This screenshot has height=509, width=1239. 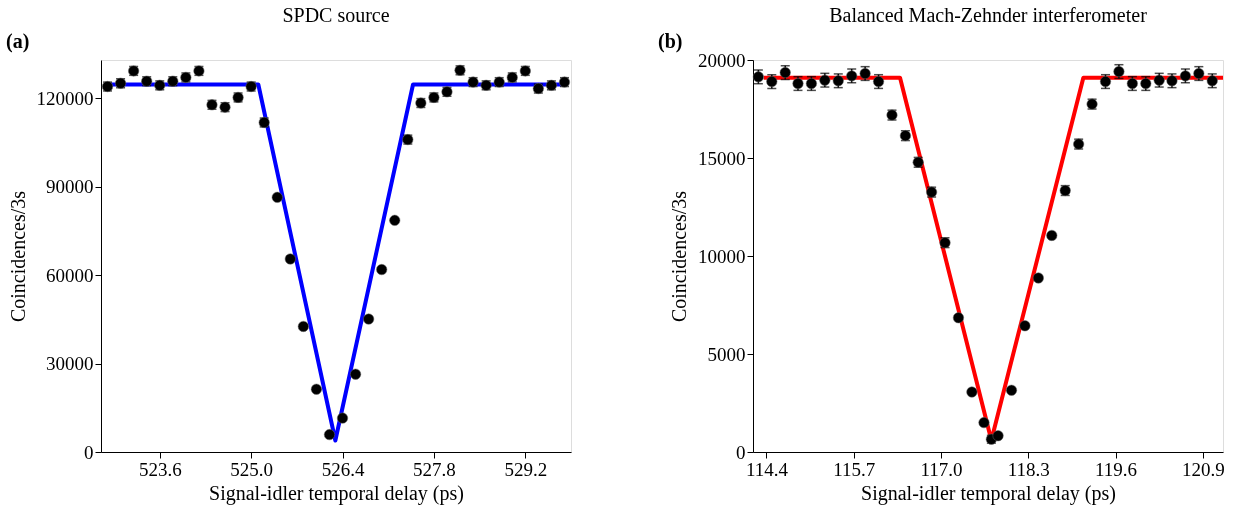 I want to click on x-tick-label: 119.6, so click(x=1116, y=469).